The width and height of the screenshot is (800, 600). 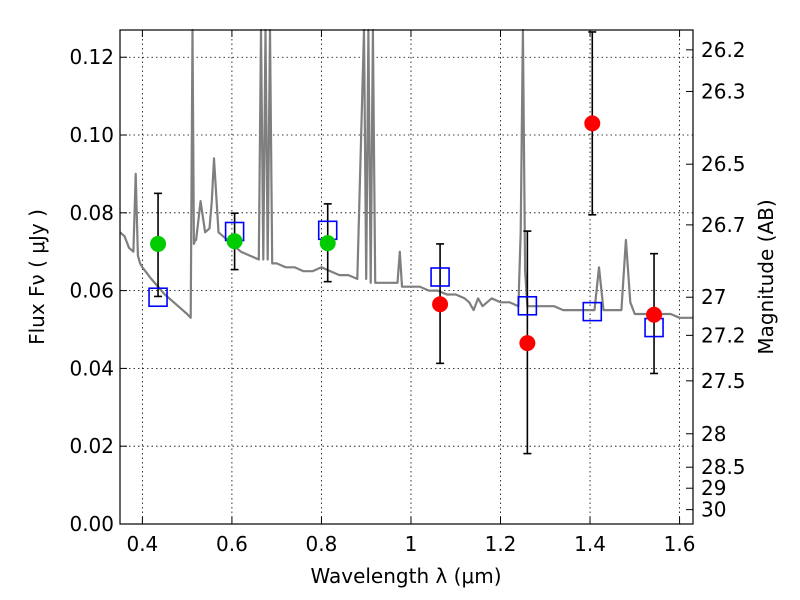 I want to click on y2-tick-label: 28, so click(x=713, y=434).